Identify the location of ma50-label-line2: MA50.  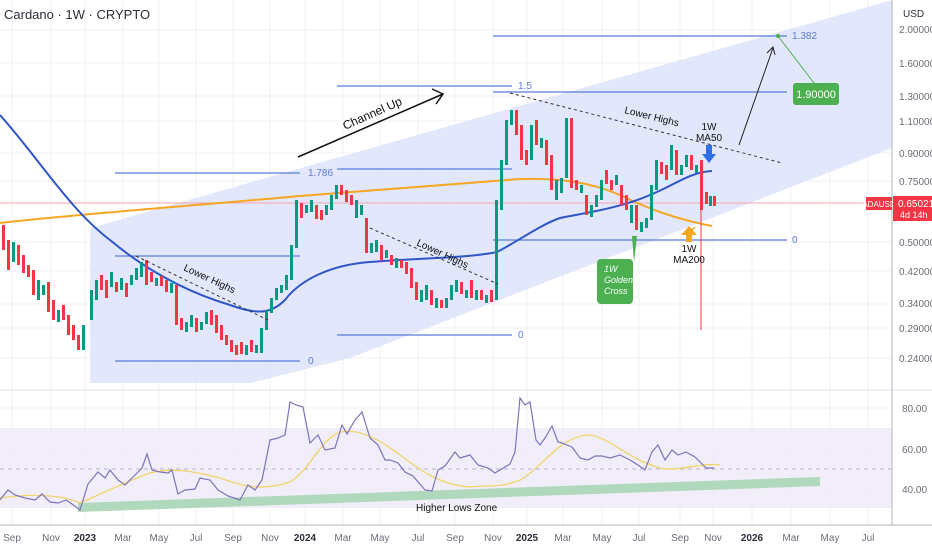
(709, 138).